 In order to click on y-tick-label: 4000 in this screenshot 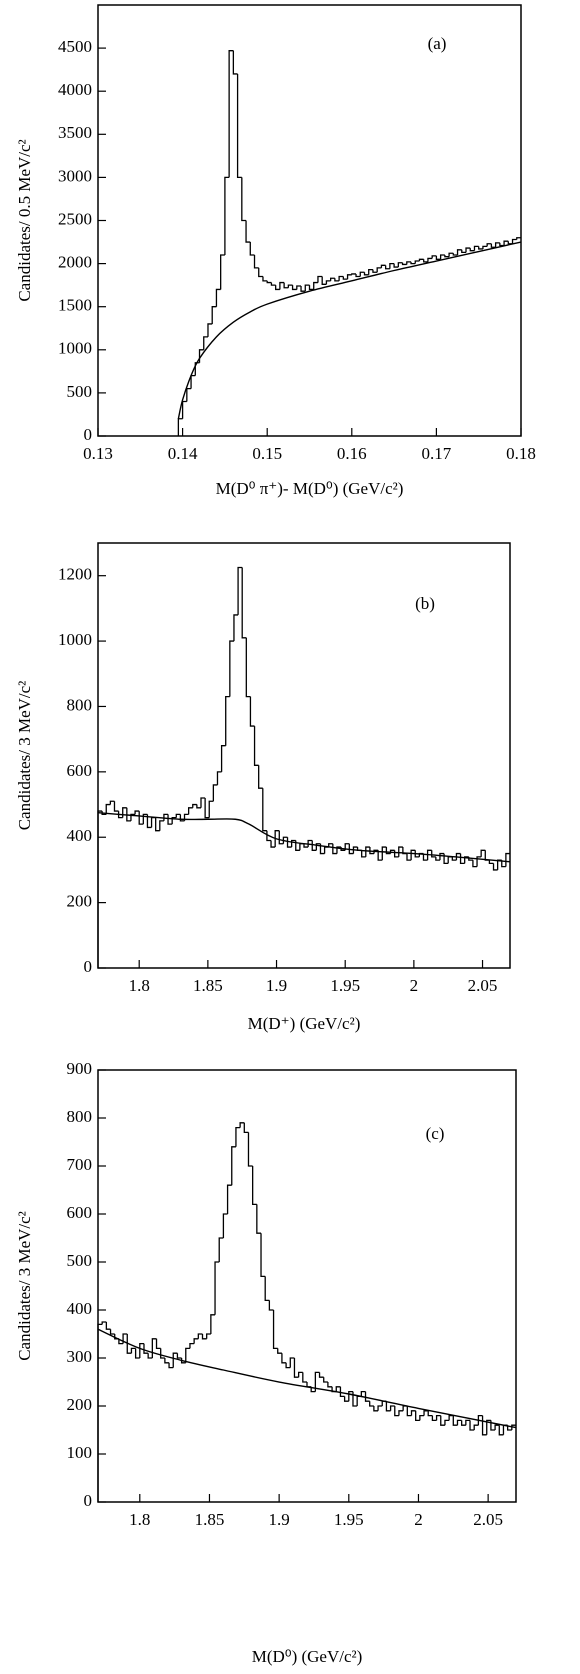, I will do `click(75, 89)`.